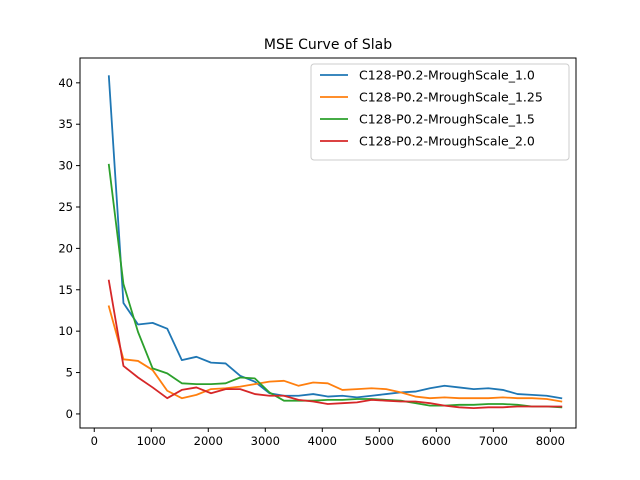  I want to click on x-tick-label: 2000, so click(208, 441).